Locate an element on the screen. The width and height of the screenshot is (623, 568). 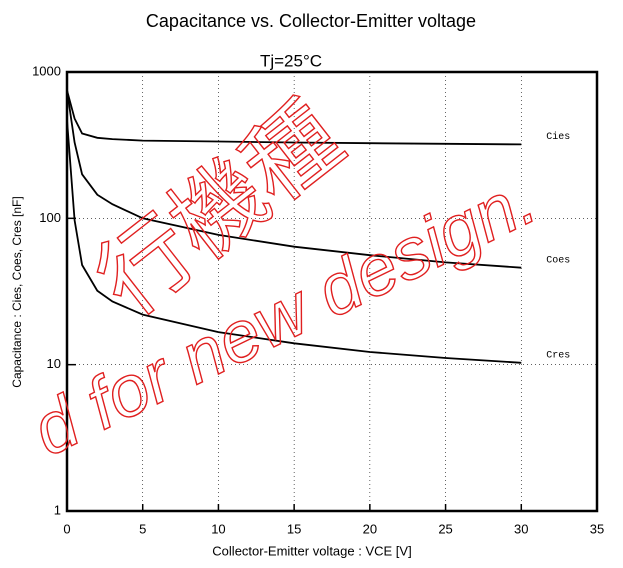
series-line is located at coordinates (294, 118).